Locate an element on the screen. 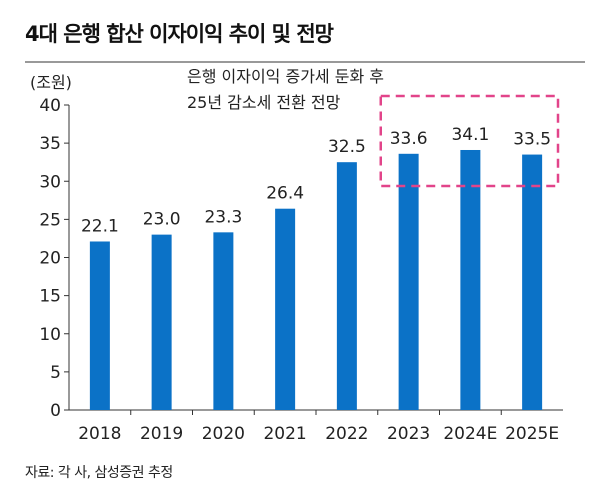 Image resolution: width=600 pixels, height=501 pixels. x-tick-label: 2022 is located at coordinates (346, 434).